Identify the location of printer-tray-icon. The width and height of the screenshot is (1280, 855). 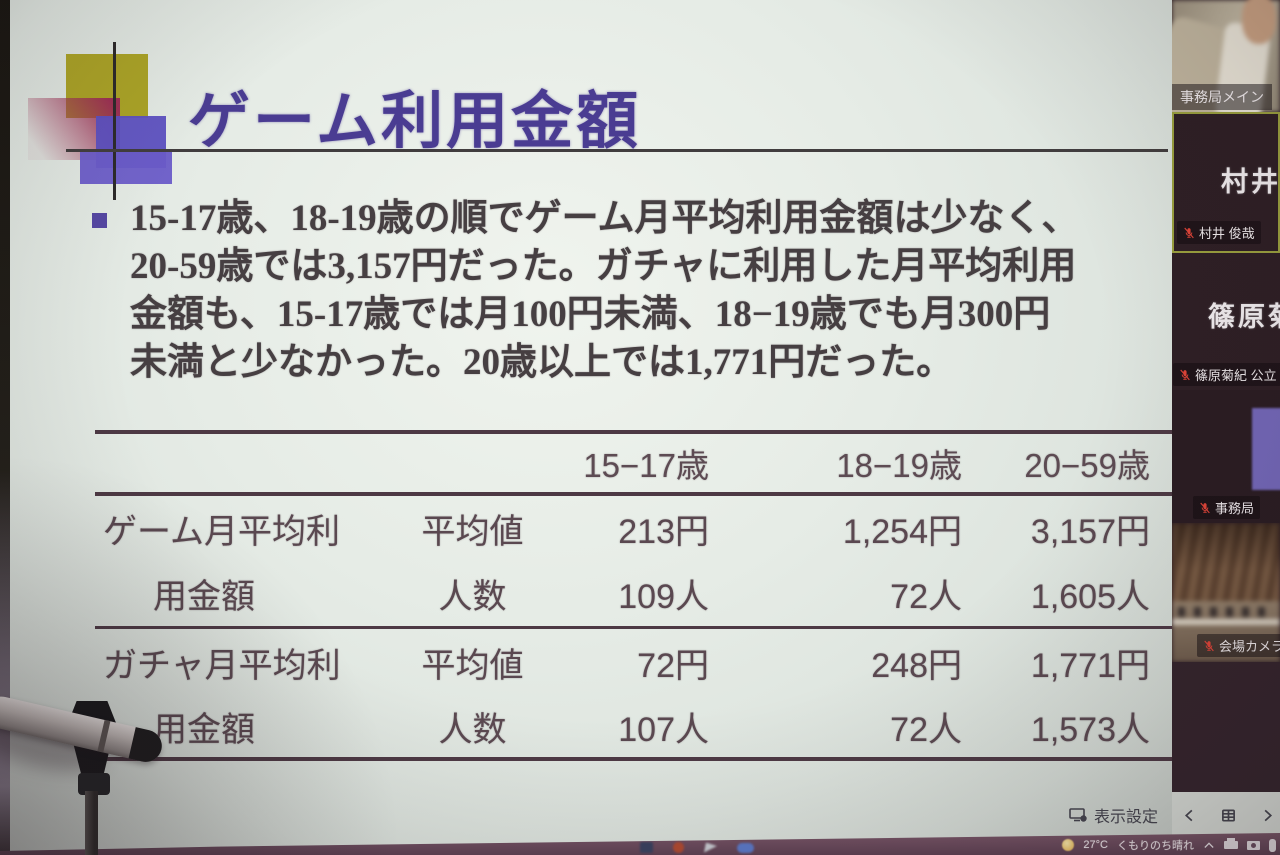
(1231, 843).